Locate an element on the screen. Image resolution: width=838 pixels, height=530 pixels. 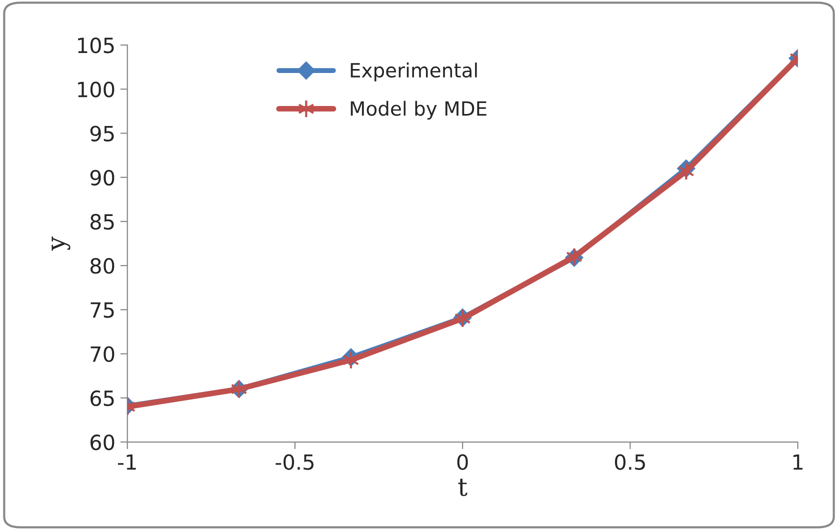
y-tick-label: 100 is located at coordinates (96, 90).